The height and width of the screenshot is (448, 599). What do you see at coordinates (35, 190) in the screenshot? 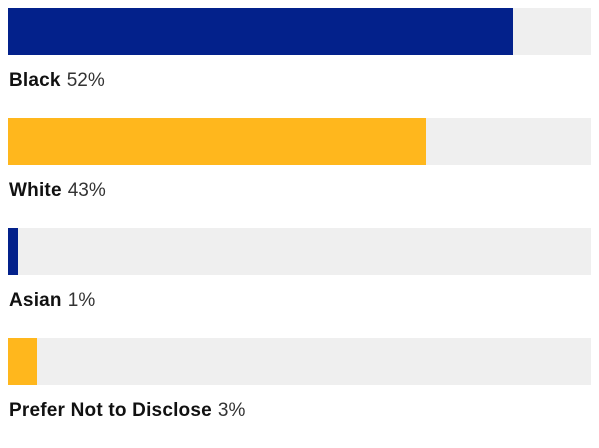
I see `category-label: White` at bounding box center [35, 190].